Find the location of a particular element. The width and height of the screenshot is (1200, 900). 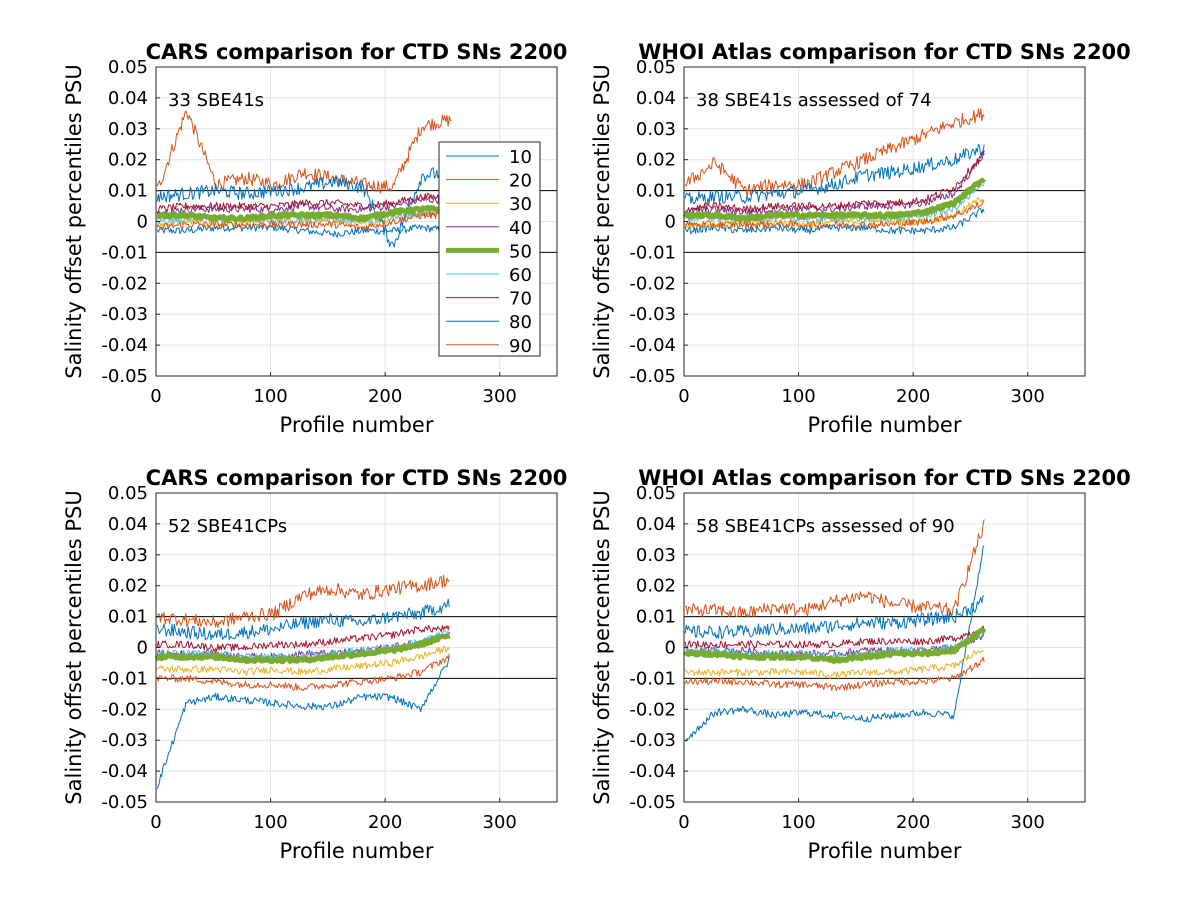

legend-label: 30 is located at coordinates (520, 204).